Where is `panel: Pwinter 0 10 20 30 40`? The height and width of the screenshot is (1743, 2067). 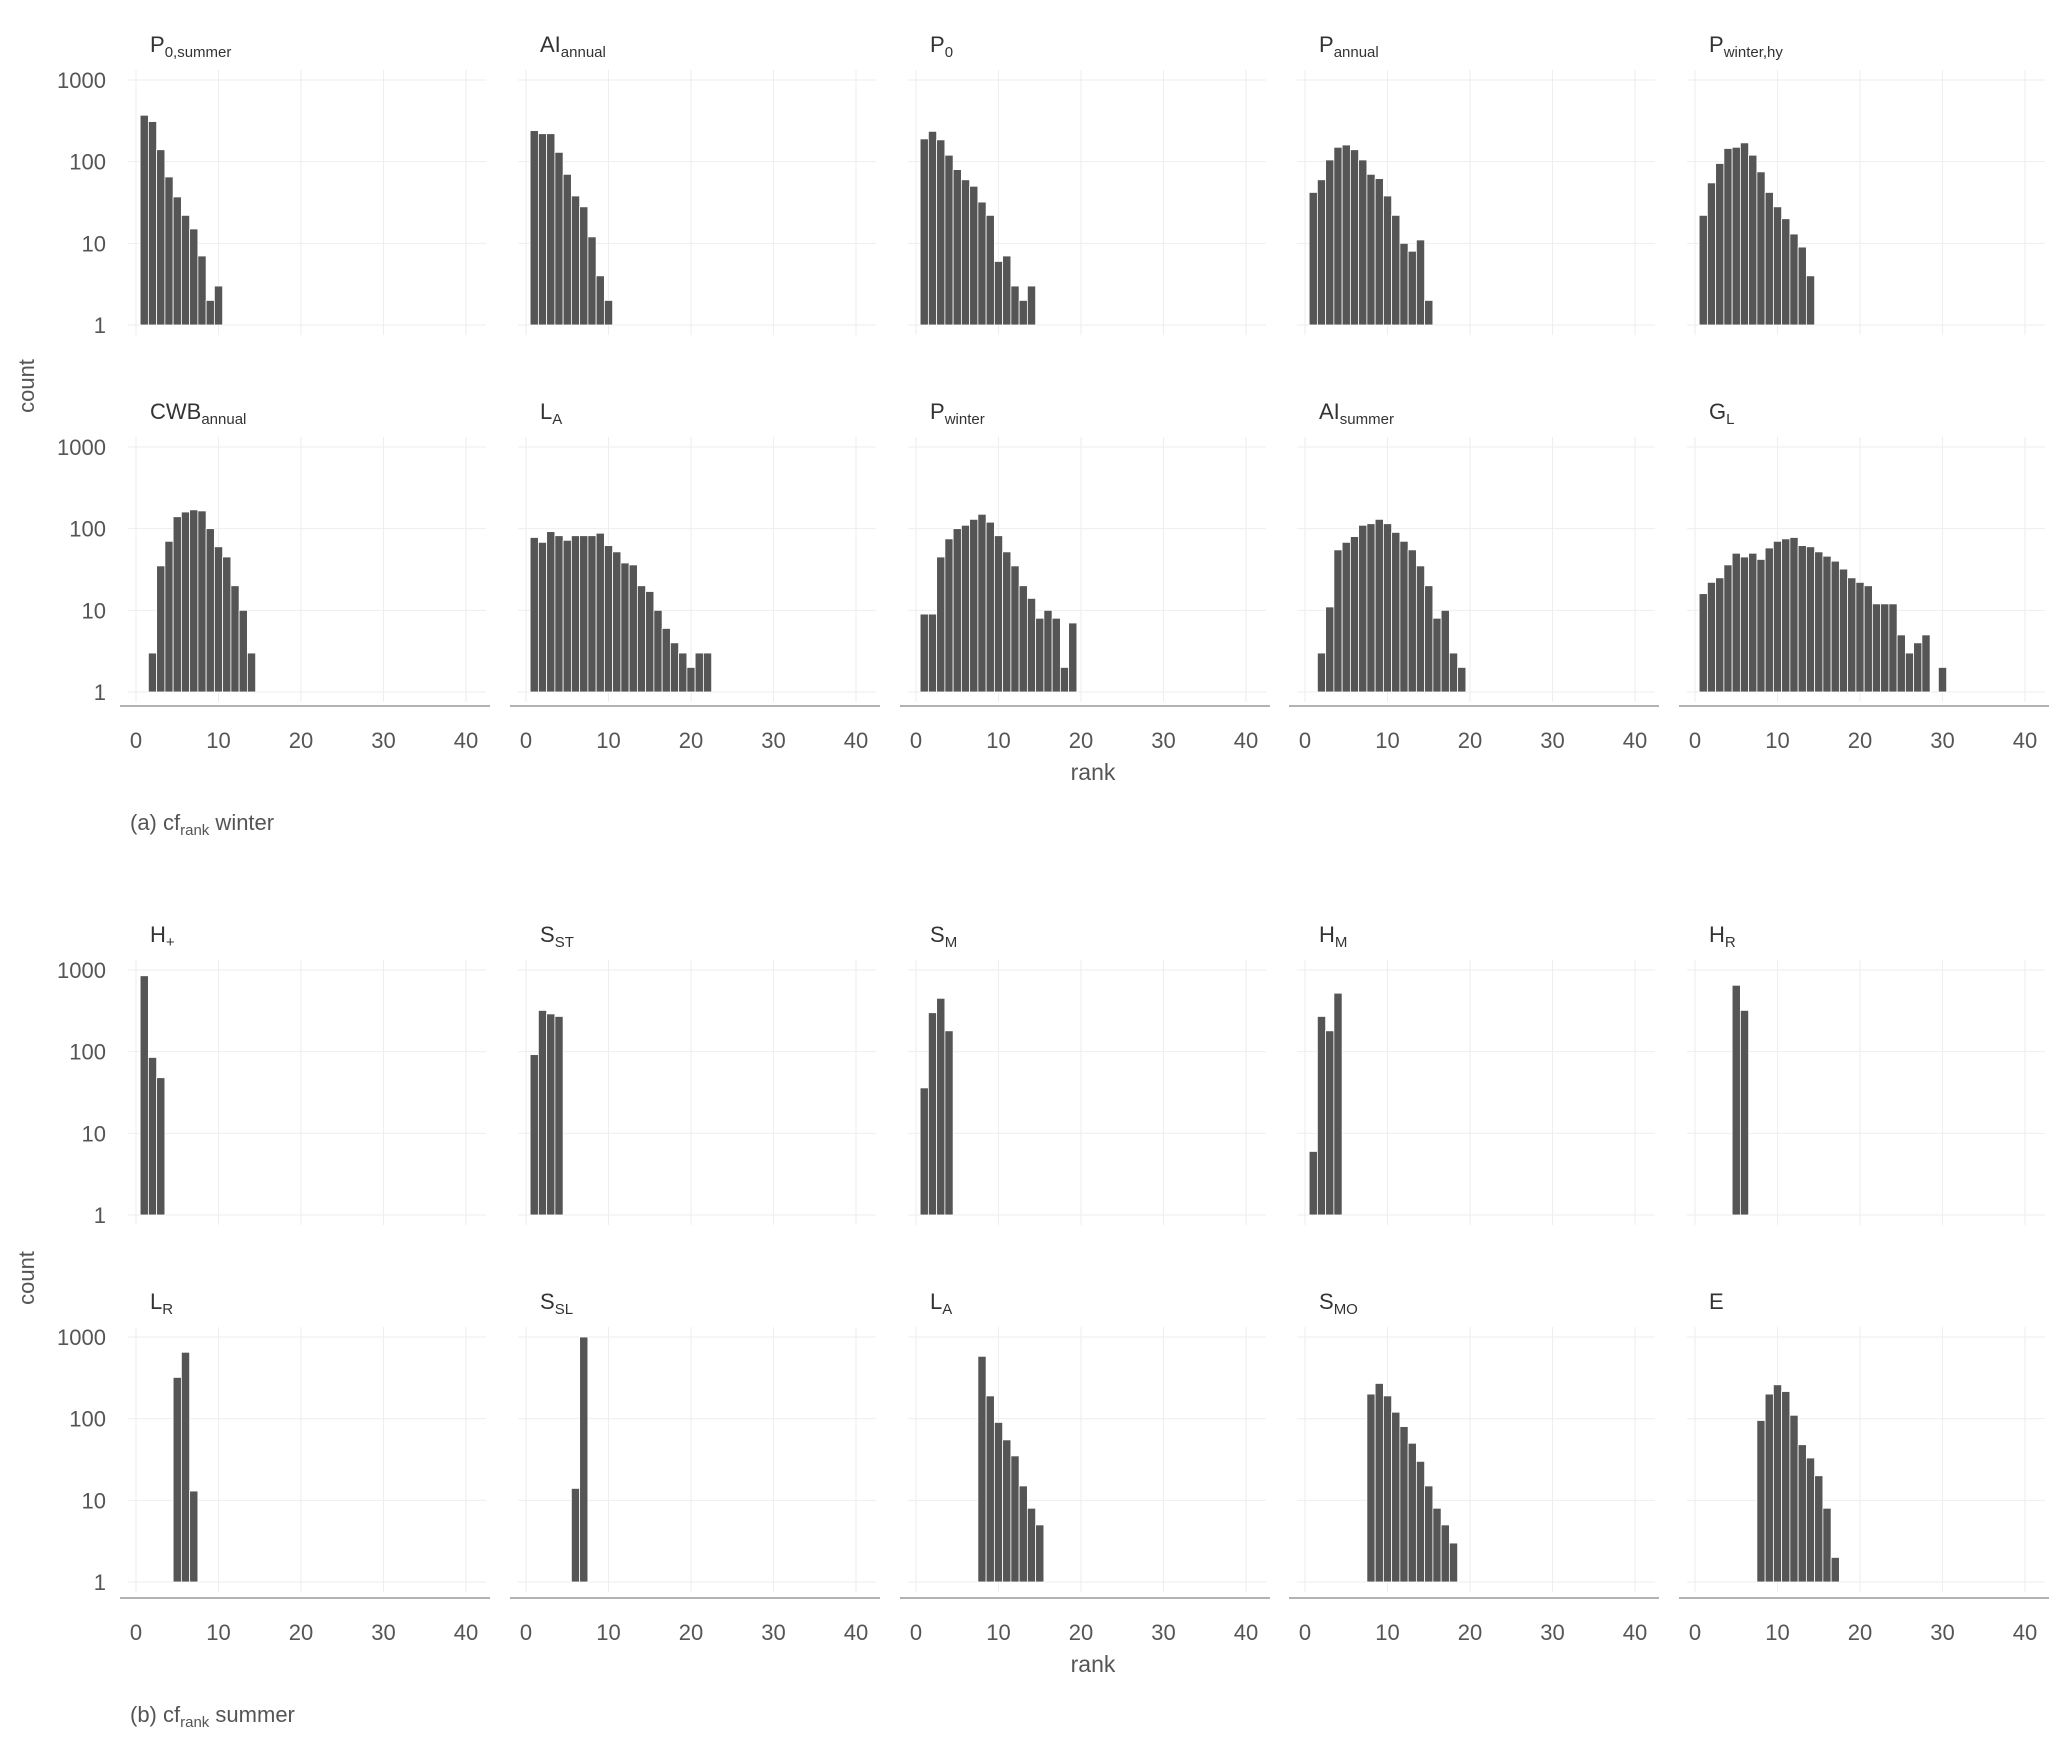
panel: Pwinter 0 10 20 30 40 is located at coordinates (1085, 576).